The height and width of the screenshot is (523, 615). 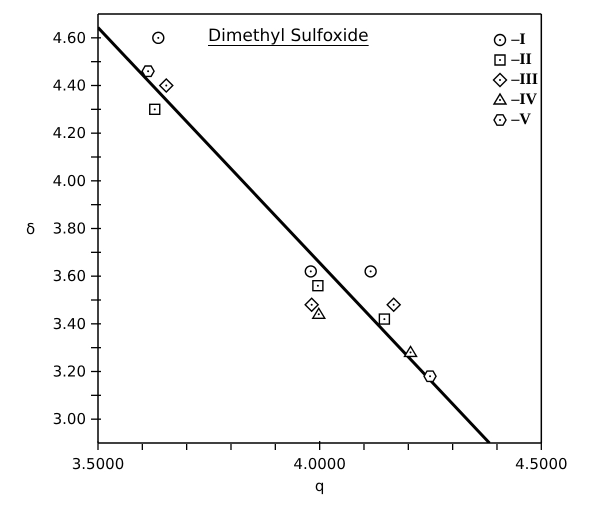 I want to click on y-tick-label: 3.20, so click(x=69, y=371).